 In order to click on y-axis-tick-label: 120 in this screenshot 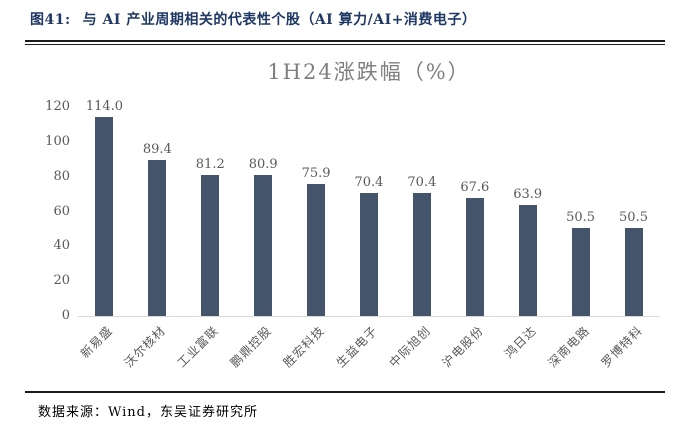, I will do `click(57, 106)`.